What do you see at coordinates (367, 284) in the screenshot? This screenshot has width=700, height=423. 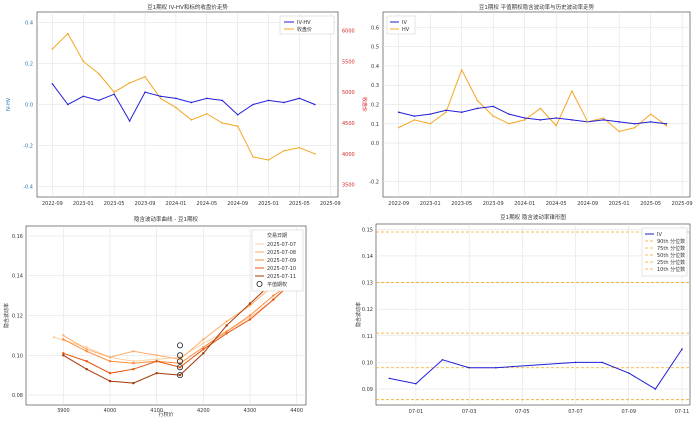 I see `y-tick-label: 0.13` at bounding box center [367, 284].